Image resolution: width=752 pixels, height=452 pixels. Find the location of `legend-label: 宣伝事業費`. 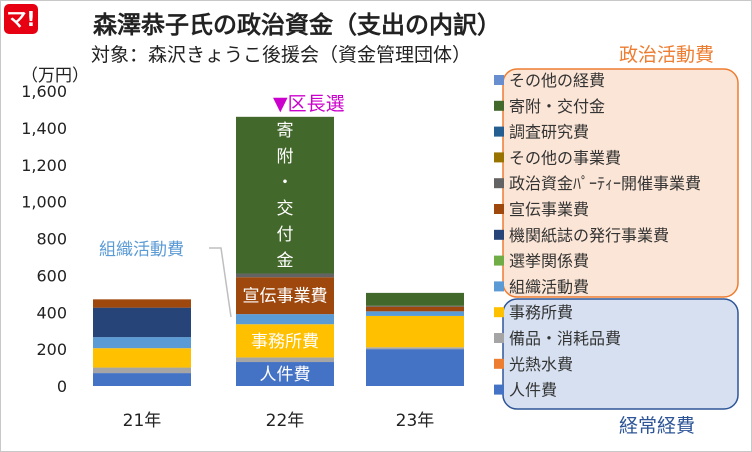

legend-label: 宣伝事業費 is located at coordinates (549, 209).